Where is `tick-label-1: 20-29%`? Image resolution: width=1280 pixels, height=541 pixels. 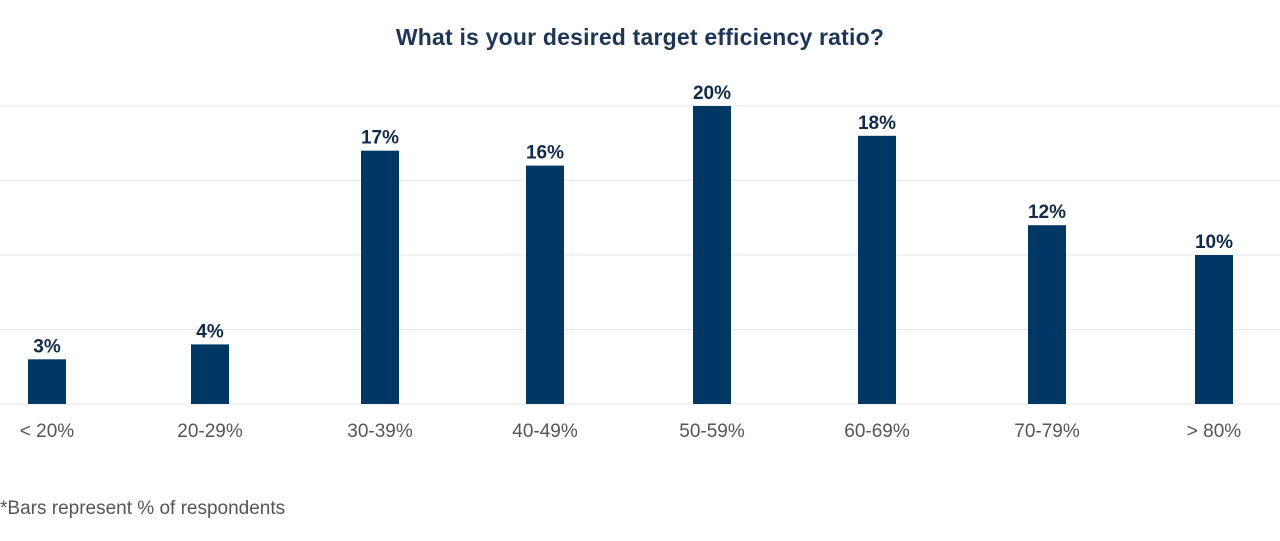 tick-label-1: 20-29% is located at coordinates (210, 431).